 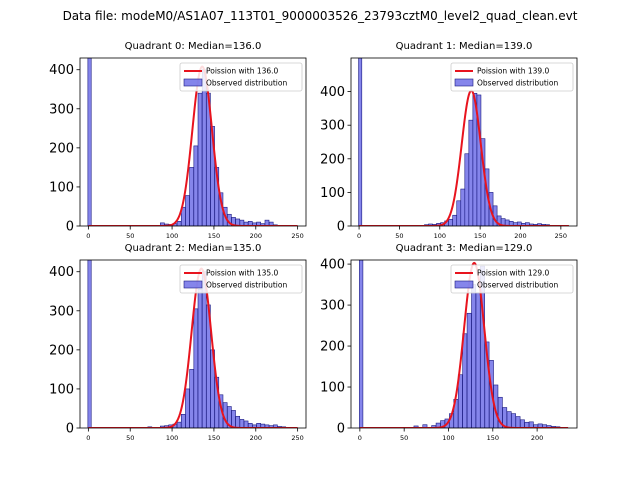 I want to click on legend: Poission with 129.0 Observed distribution, so click(x=512, y=279).